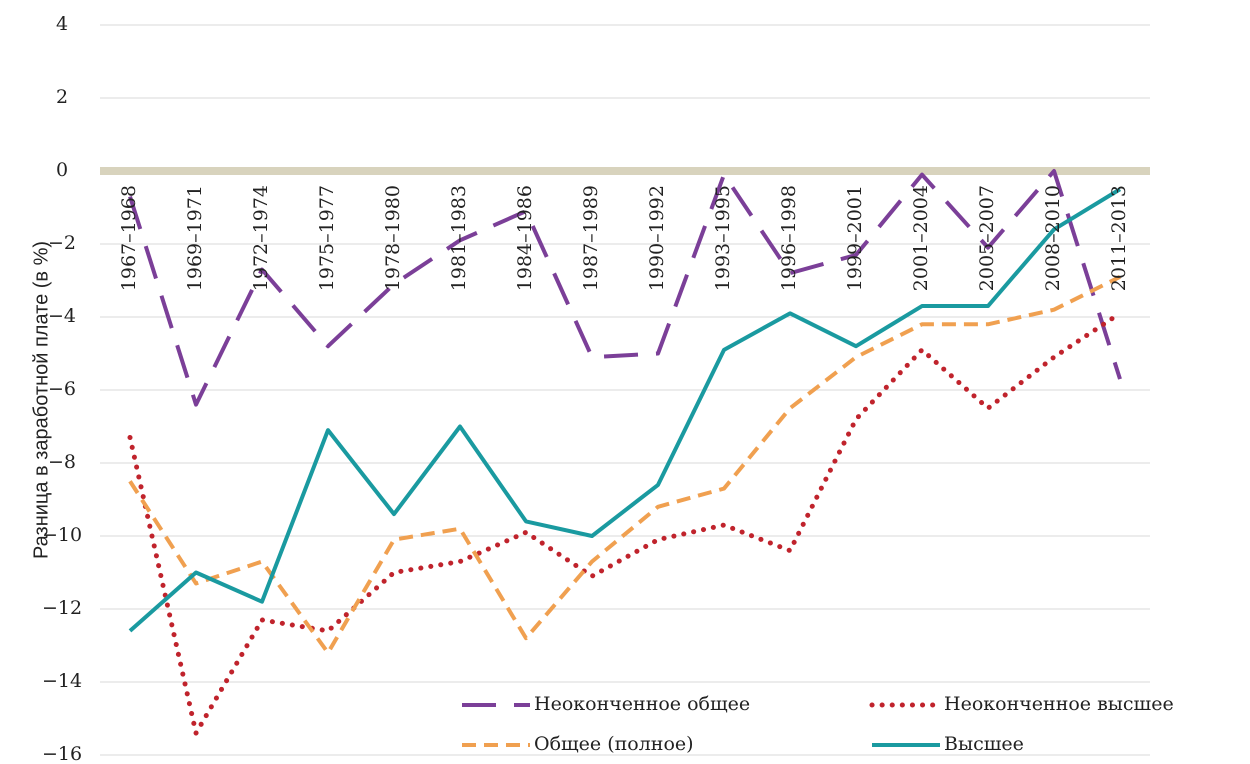  What do you see at coordinates (62, 243) in the screenshot?
I see `y-tick-label: −2` at bounding box center [62, 243].